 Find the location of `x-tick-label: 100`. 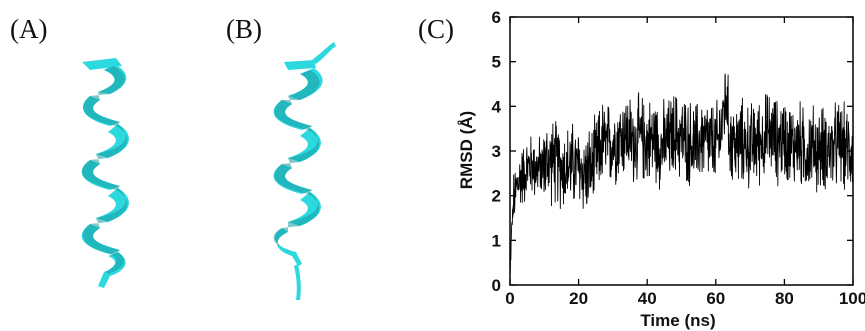

x-tick-label: 100 is located at coordinates (852, 298).